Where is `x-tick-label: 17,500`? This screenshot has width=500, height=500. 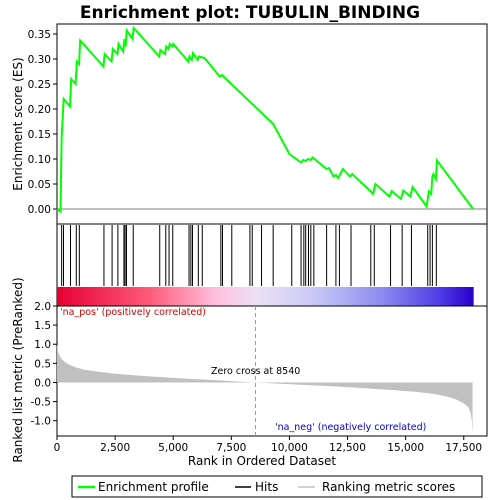
x-tick-label: 17,500 is located at coordinates (463, 448).